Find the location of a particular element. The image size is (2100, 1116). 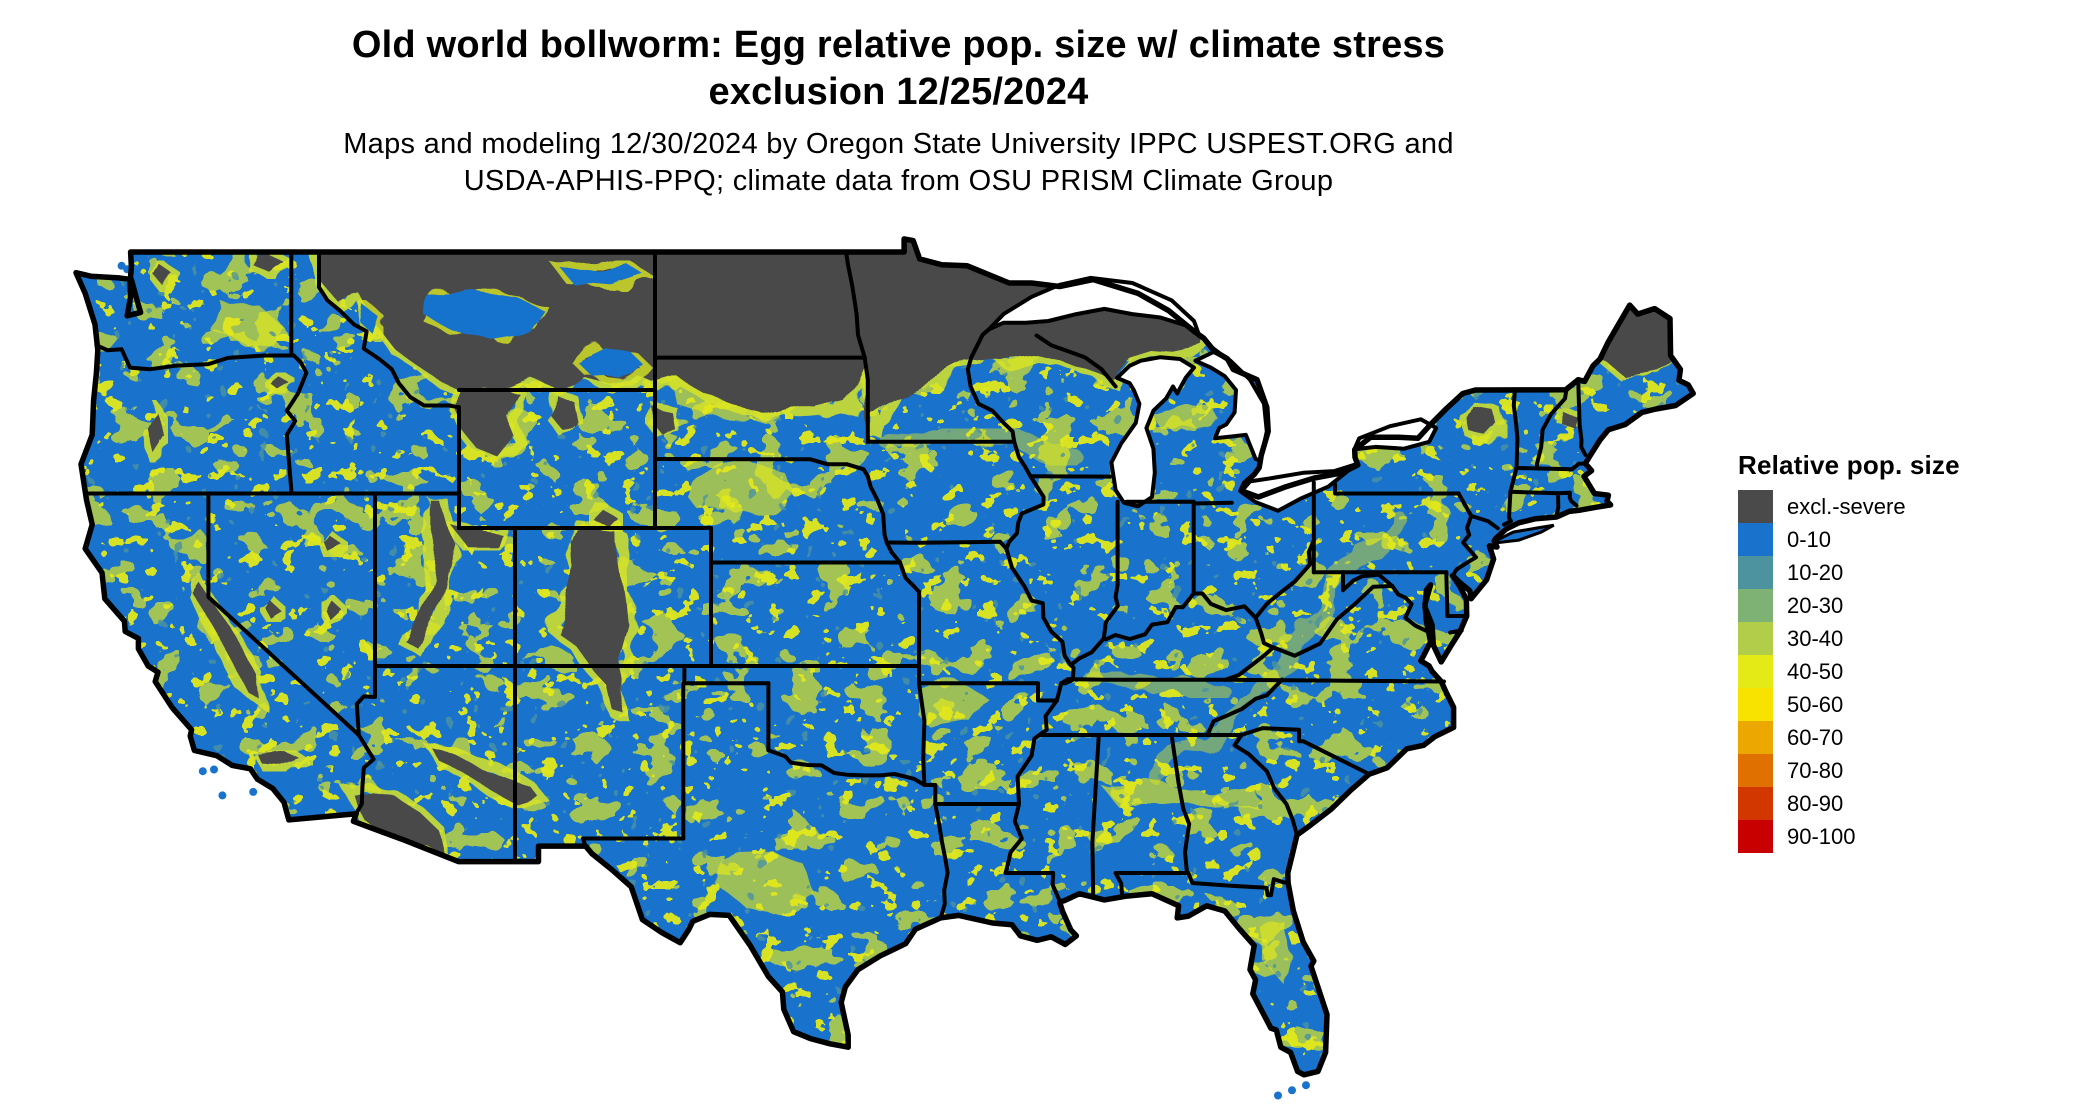

legend-item: 20-30 is located at coordinates (1913, 605).